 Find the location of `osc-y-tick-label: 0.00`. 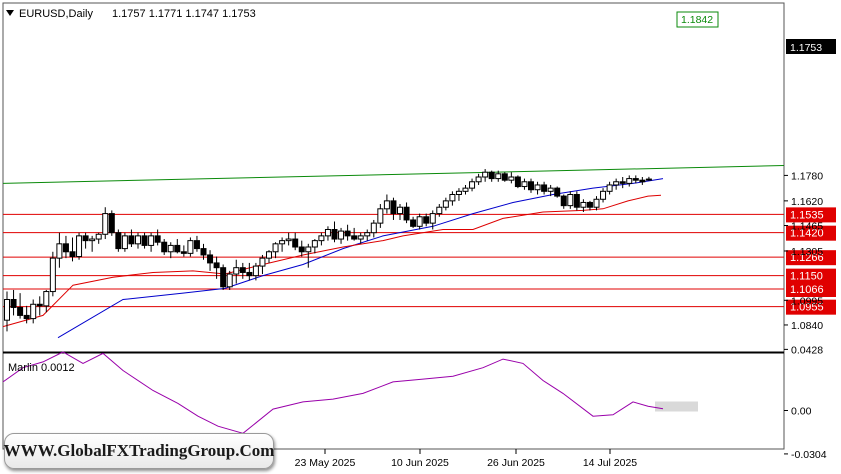

osc-y-tick-label: 0.00 is located at coordinates (801, 412).